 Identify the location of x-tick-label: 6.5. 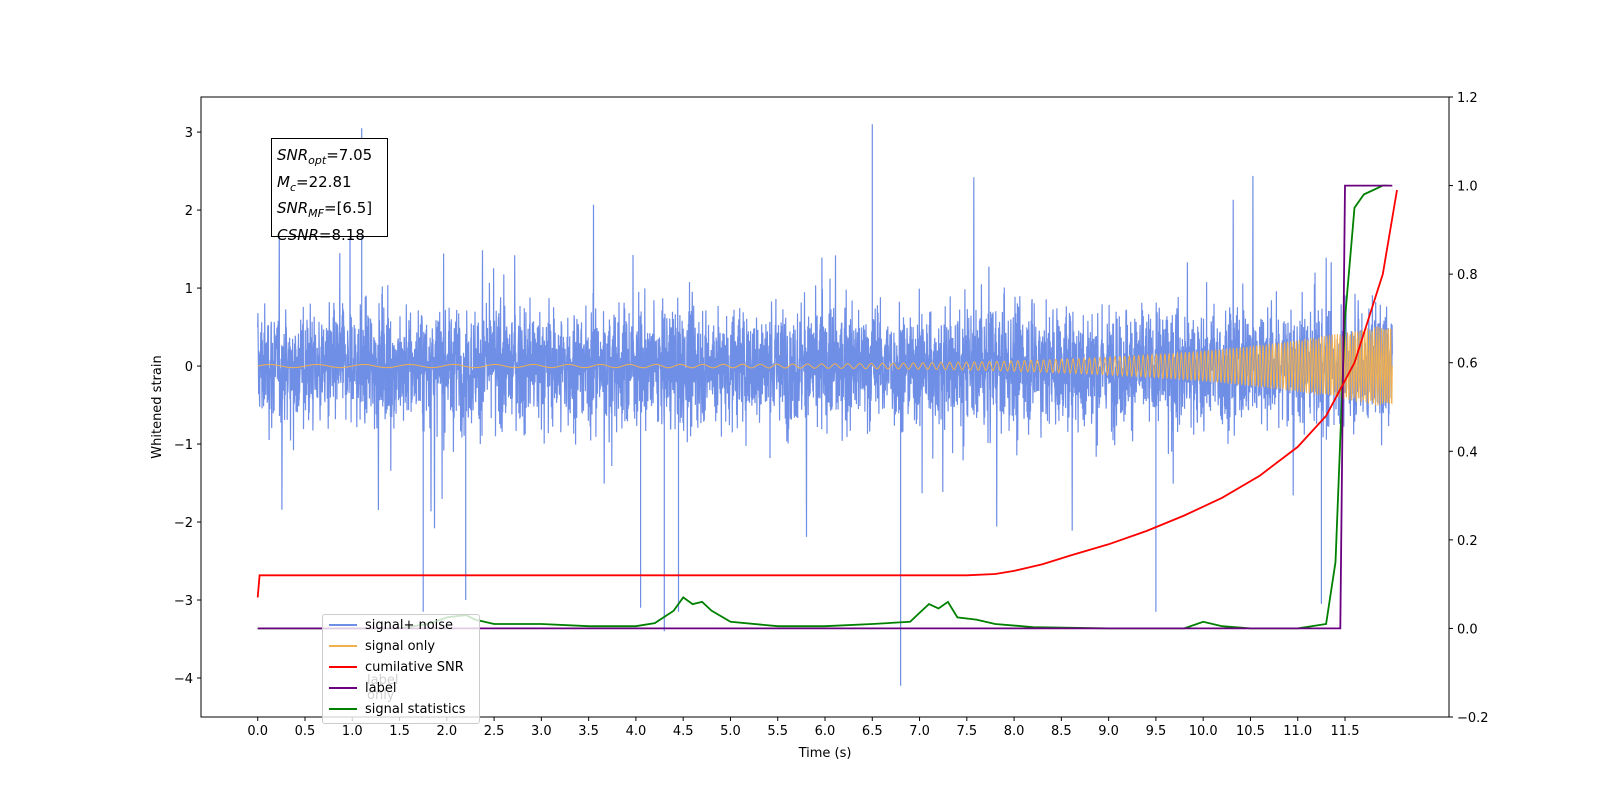
(872, 731).